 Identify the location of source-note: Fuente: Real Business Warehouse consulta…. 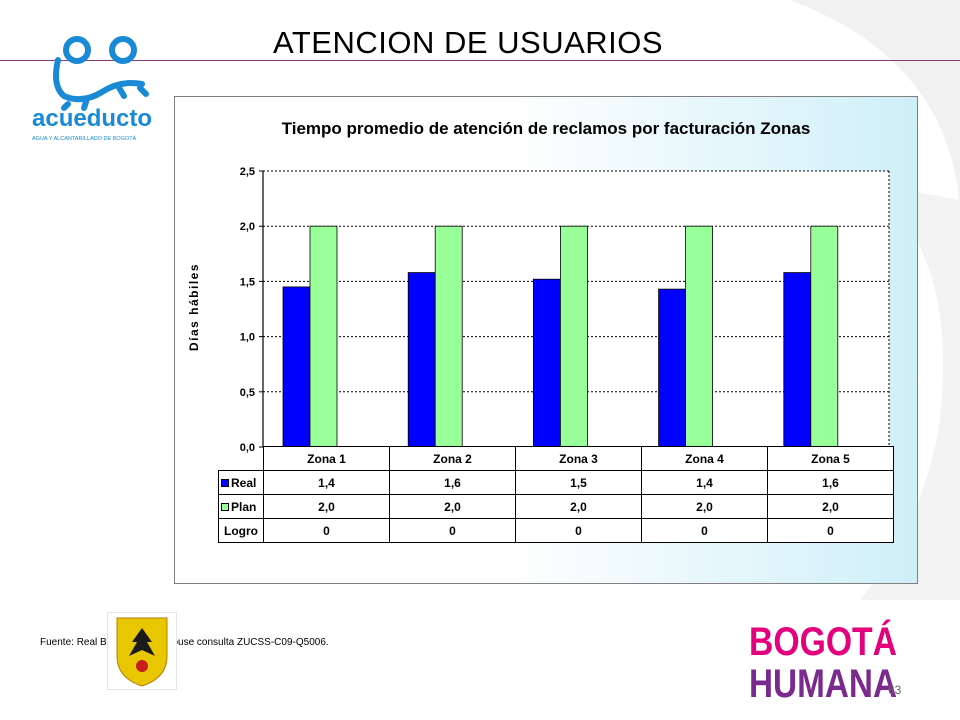
(184, 642).